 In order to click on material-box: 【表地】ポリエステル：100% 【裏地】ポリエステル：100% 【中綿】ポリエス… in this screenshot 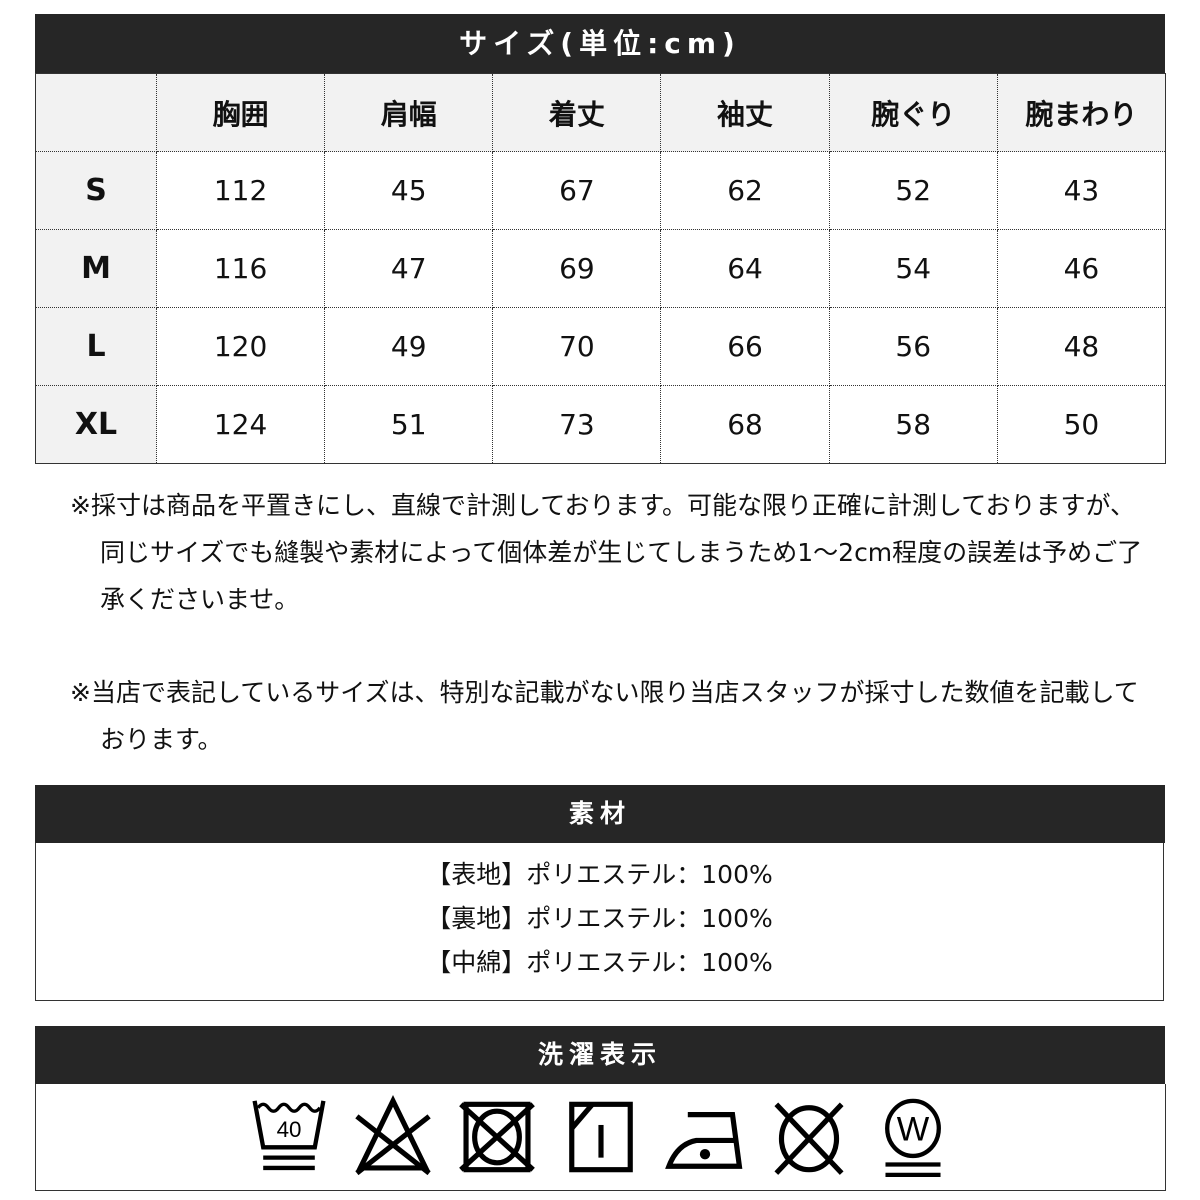, I will do `click(599, 922)`.